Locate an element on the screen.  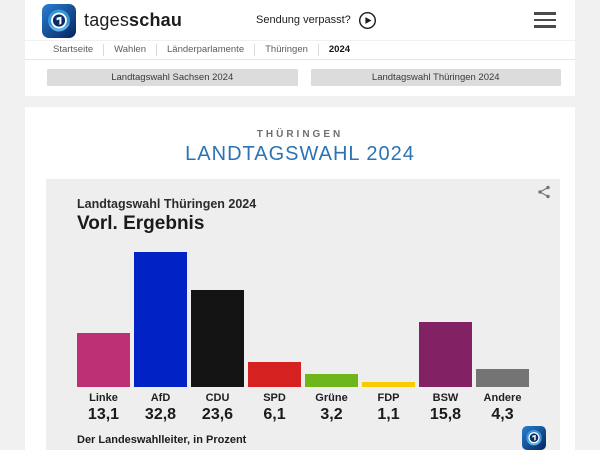
bar-bsw is located at coordinates (445, 354).